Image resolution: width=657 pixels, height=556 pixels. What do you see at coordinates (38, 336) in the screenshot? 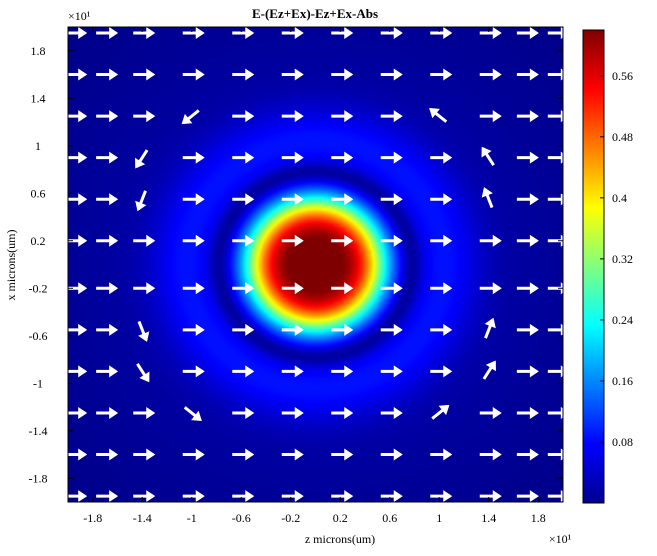
I see `y-tick-label: -0.6` at bounding box center [38, 336].